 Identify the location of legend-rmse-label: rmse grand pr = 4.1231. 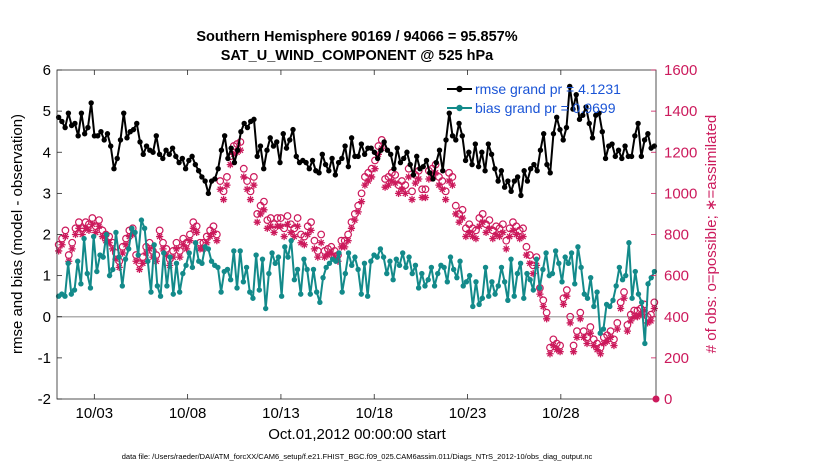
(548, 89).